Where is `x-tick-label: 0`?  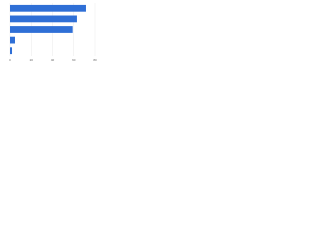 x-tick-label: 0 is located at coordinates (10, 60).